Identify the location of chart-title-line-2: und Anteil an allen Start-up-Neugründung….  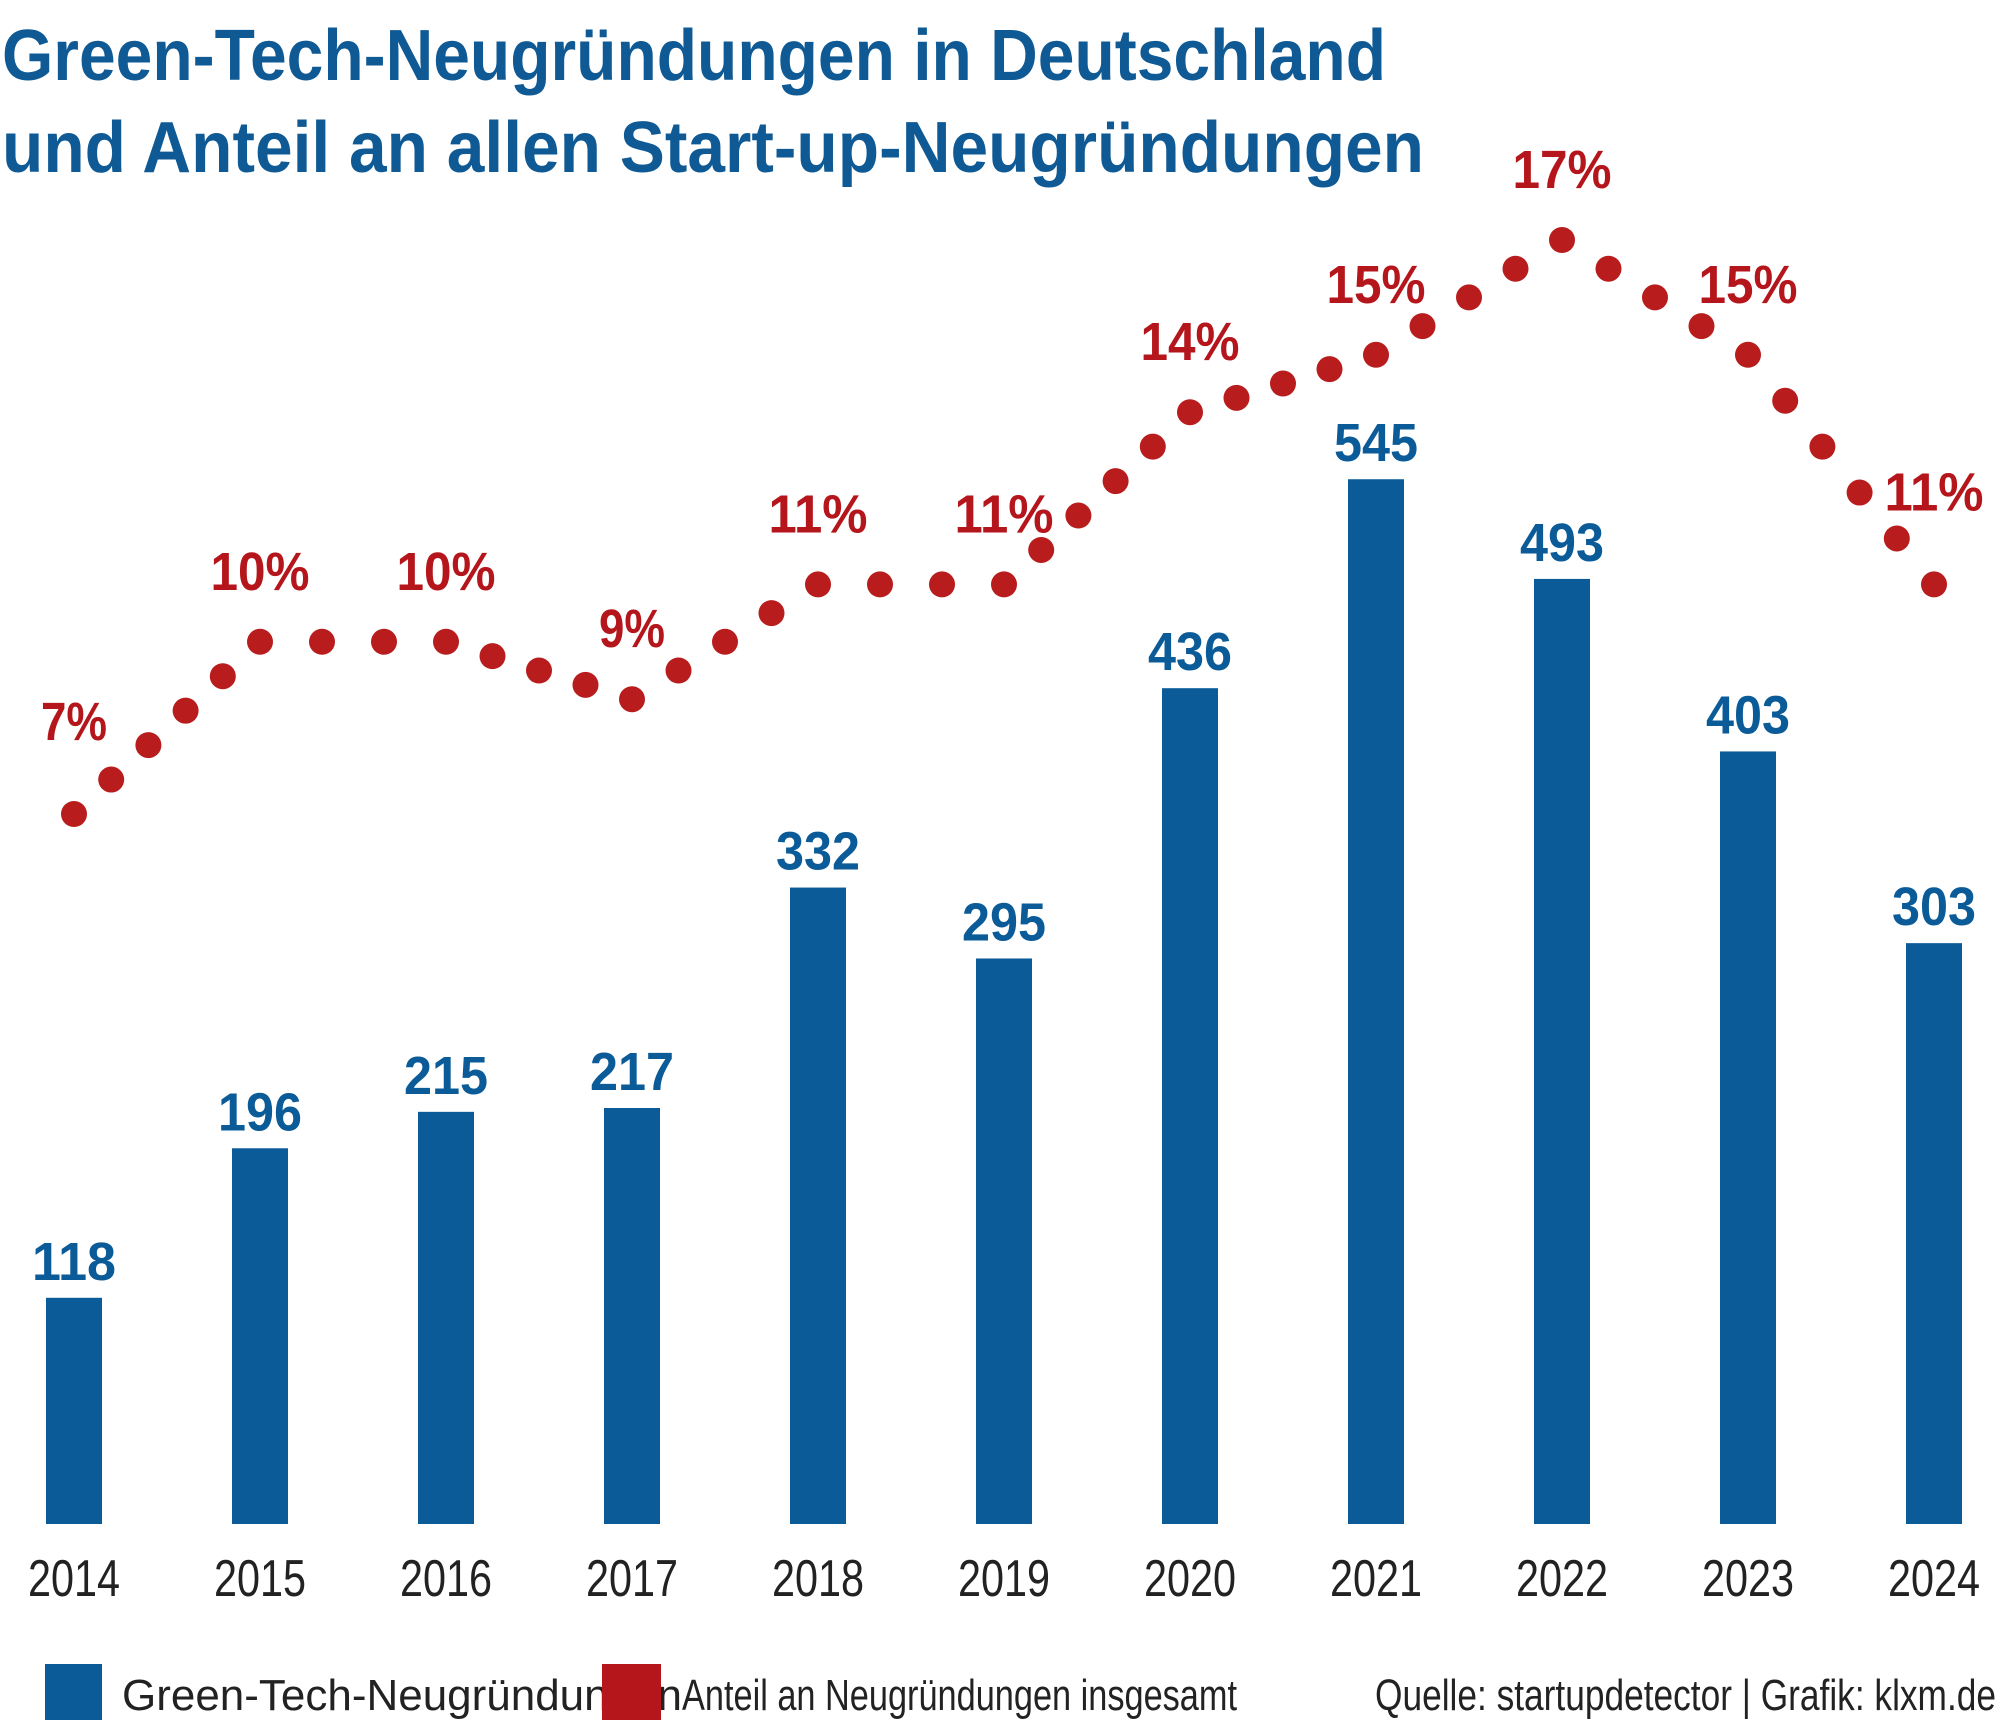
(713, 148).